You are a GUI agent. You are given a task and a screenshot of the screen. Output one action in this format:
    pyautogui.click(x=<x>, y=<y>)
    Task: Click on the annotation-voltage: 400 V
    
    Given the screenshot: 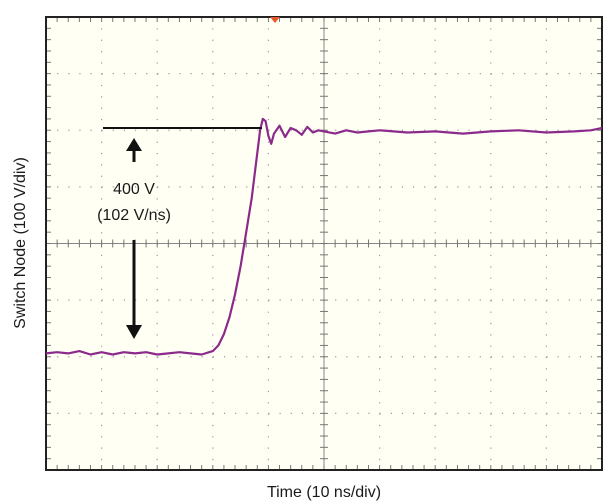 What is the action you would take?
    pyautogui.click(x=134, y=189)
    